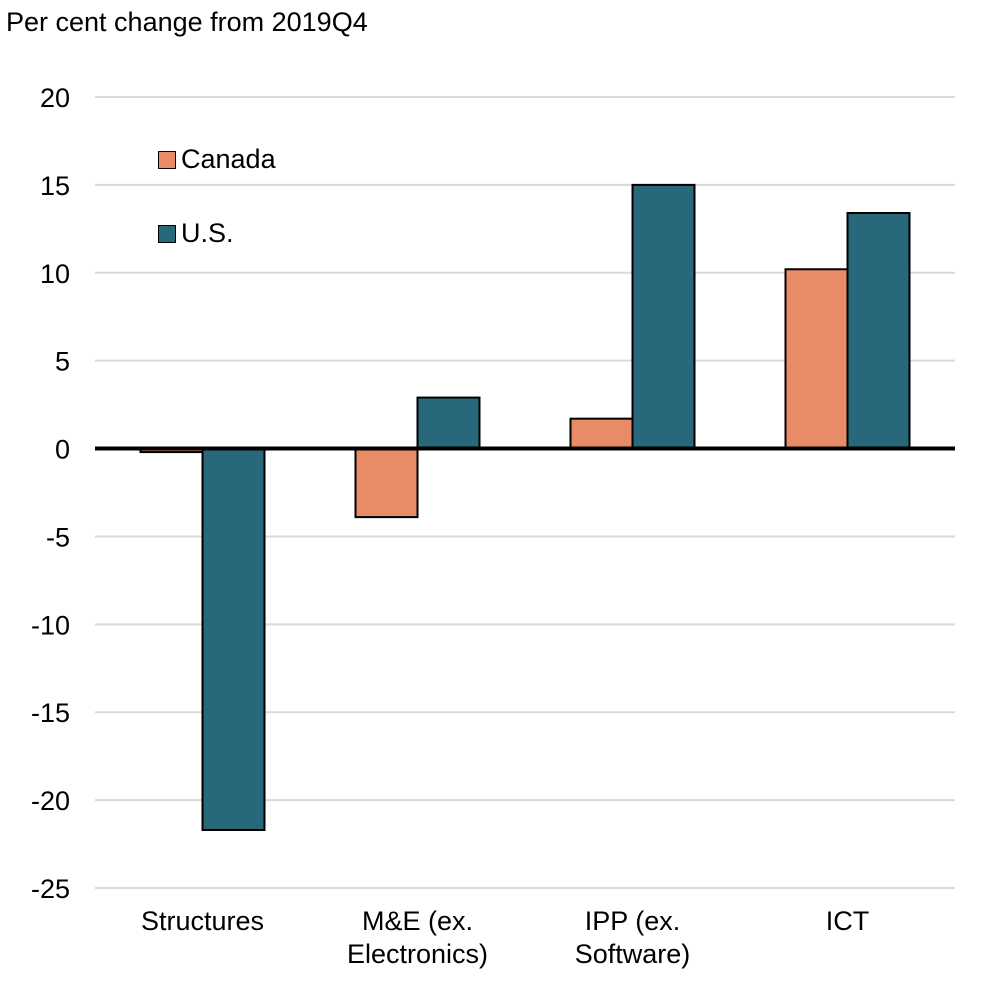 This screenshot has width=1004, height=1004. What do you see at coordinates (55, 98) in the screenshot?
I see `y-tick-label: 20` at bounding box center [55, 98].